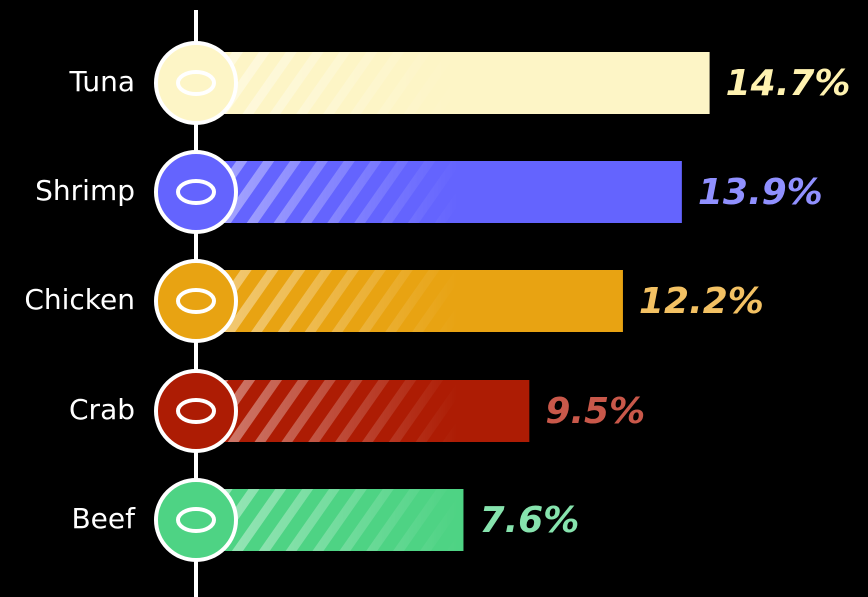  I want to click on category-label: Shrimp, so click(85, 190).